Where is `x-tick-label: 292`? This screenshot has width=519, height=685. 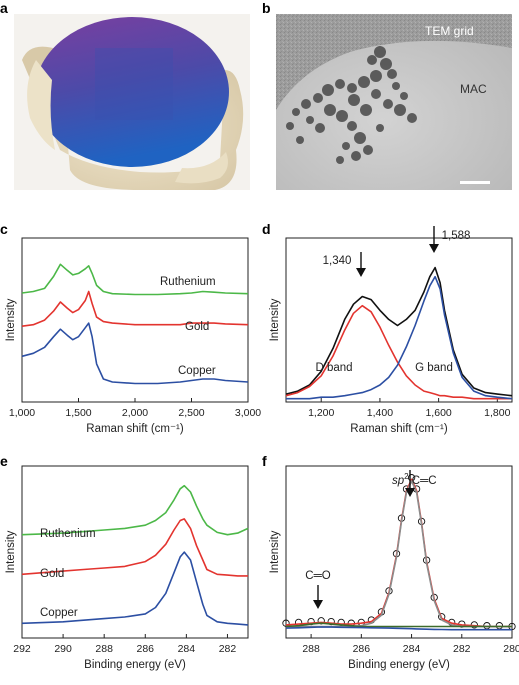 x-tick-label: 292 is located at coordinates (22, 649).